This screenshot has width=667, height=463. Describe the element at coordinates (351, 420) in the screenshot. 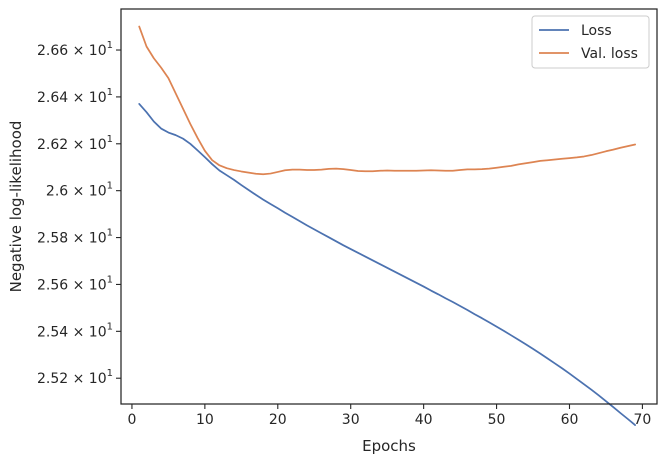

I see `x-tick-label: 30` at that location.